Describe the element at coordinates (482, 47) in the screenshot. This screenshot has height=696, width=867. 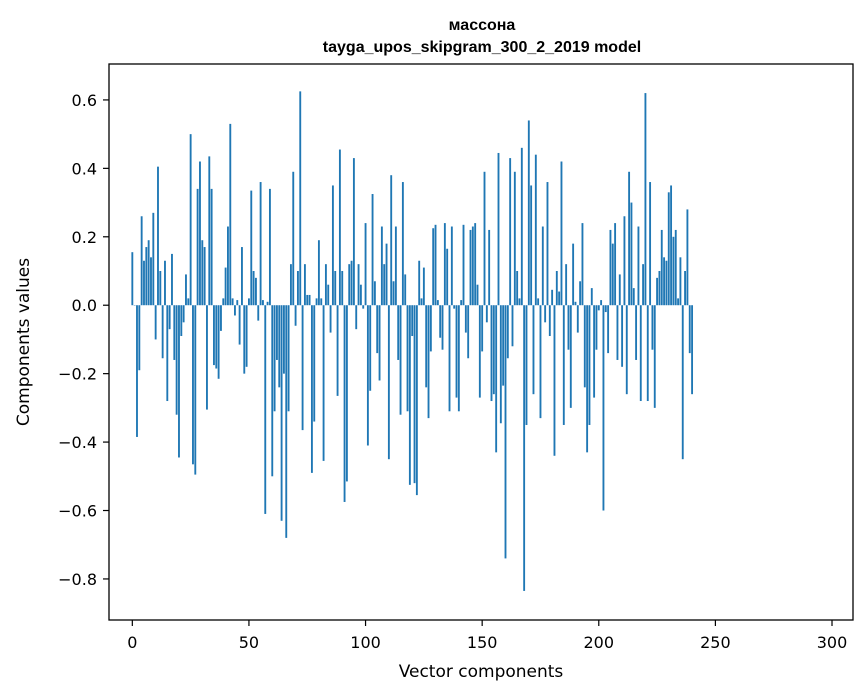
I see `chart-title-line2: tayga_upos_skipgram_300_2_2019 model` at that location.